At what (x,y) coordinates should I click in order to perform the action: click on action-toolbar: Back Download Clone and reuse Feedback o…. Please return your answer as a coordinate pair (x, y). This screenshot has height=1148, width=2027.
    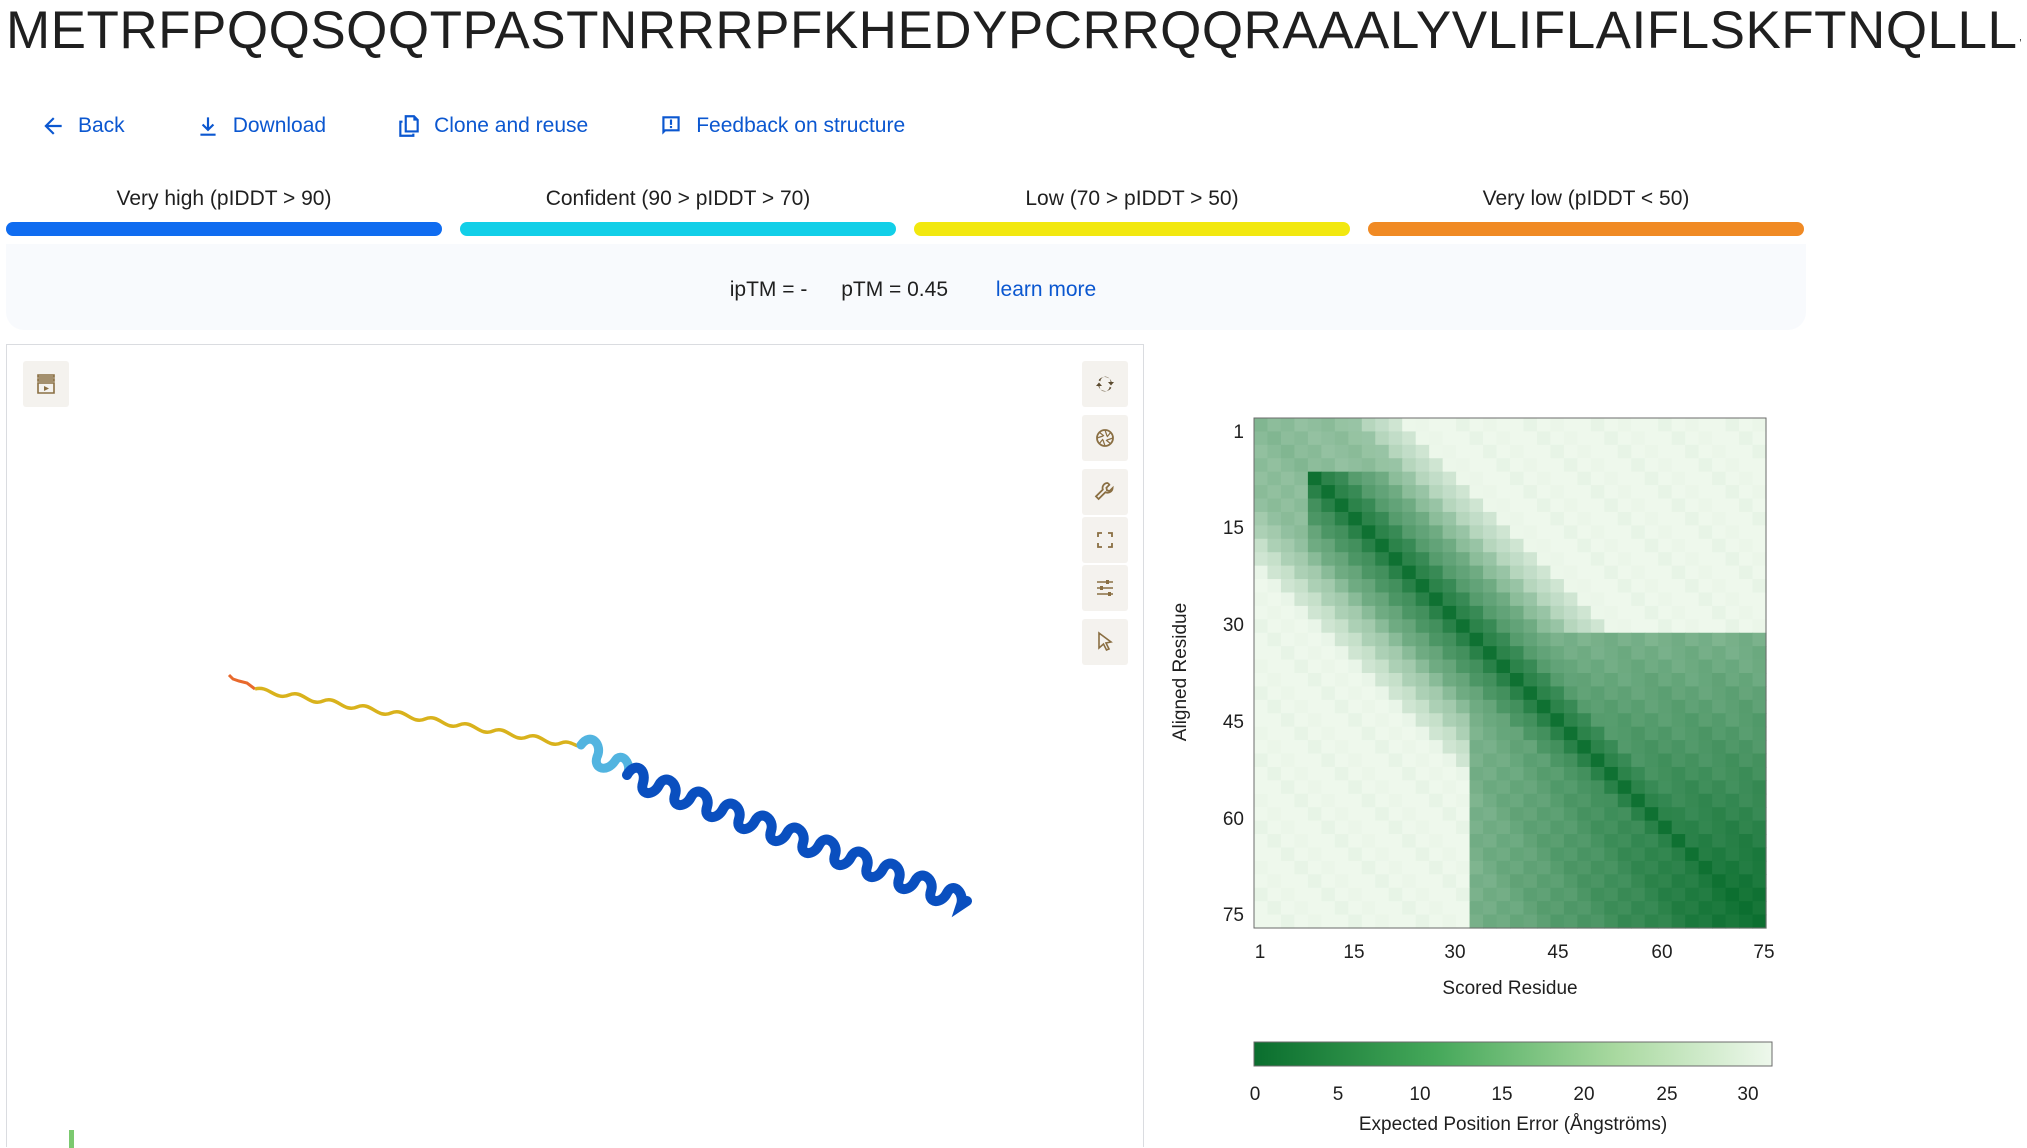
    Looking at the image, I should click on (507, 126).